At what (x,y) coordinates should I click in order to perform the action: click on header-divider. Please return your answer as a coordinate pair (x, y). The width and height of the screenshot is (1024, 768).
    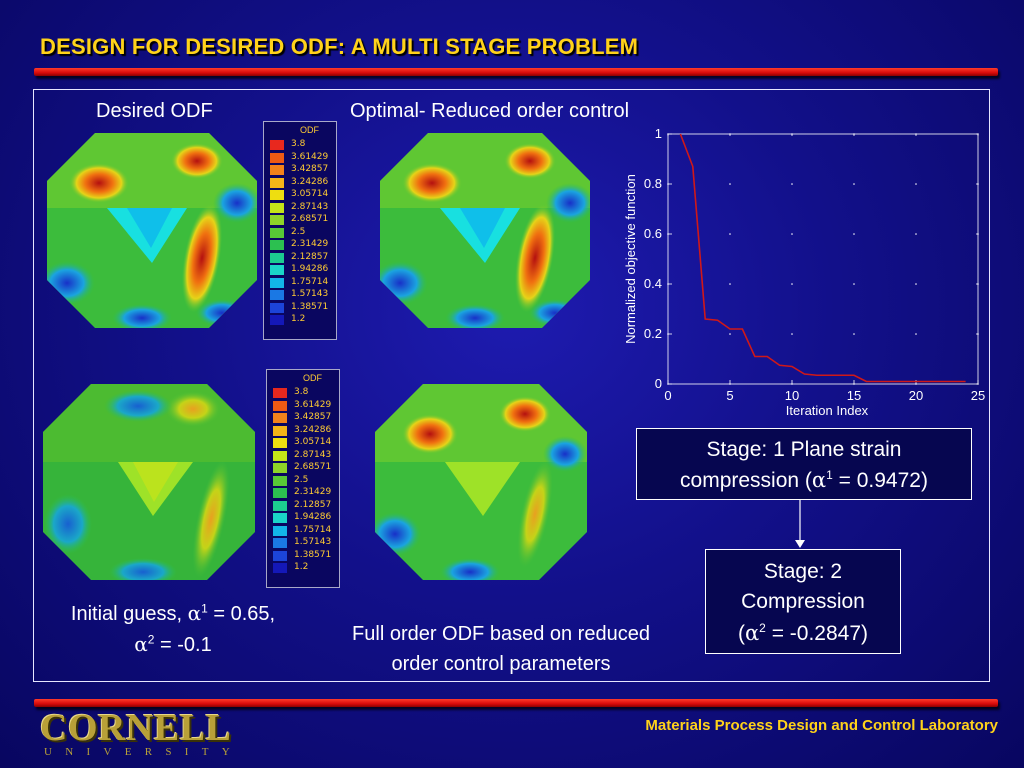
    Looking at the image, I should click on (516, 72).